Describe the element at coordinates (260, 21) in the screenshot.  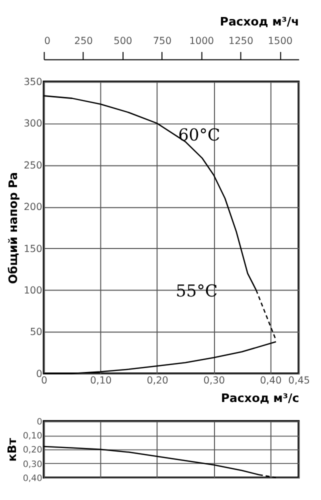
I see `x2-axis-title: Расход м³/ч` at that location.